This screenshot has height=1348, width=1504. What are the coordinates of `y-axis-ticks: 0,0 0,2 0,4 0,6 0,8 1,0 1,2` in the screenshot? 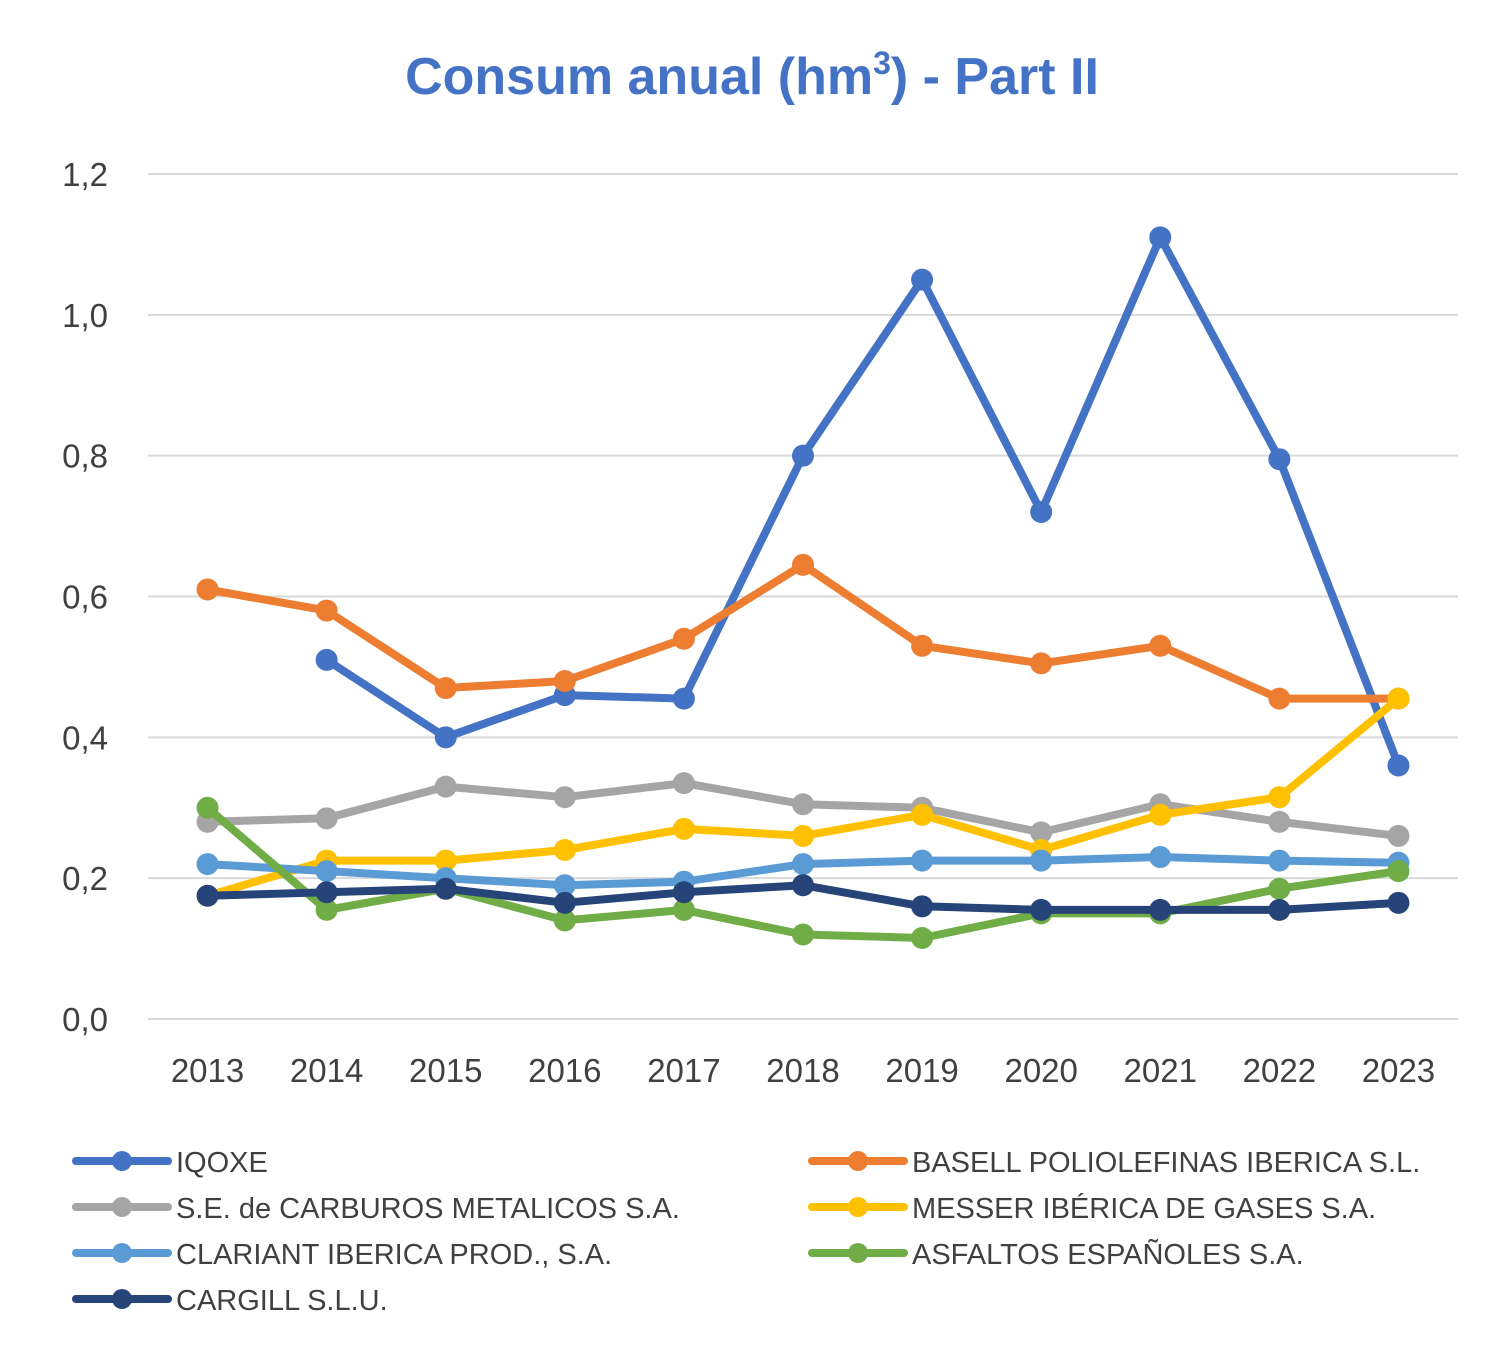 It's located at (85, 597).